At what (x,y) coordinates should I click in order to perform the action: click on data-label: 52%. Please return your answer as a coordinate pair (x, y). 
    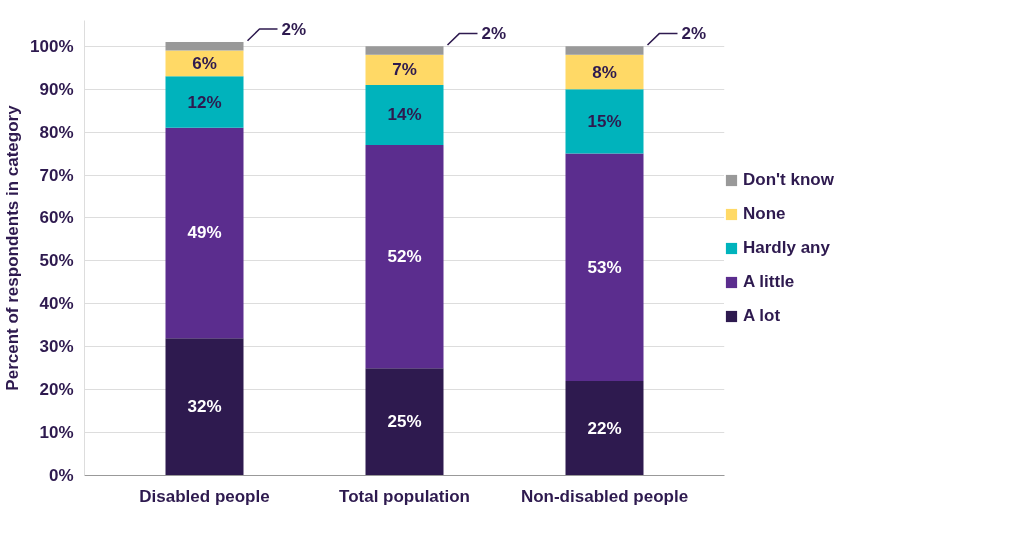
    Looking at the image, I should click on (404, 257).